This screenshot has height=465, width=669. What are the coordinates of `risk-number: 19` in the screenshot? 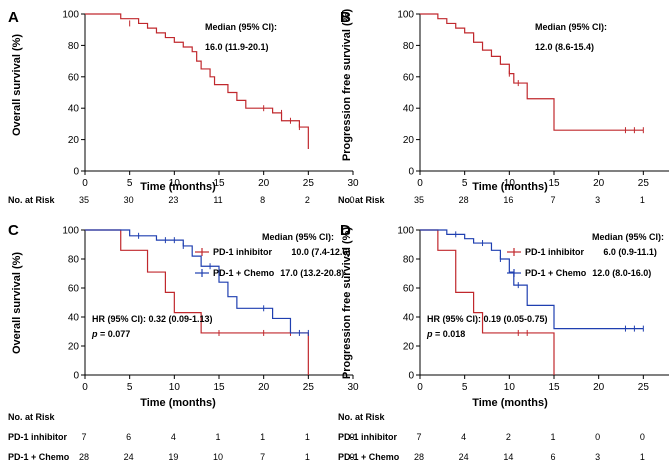 It's located at (173, 457).